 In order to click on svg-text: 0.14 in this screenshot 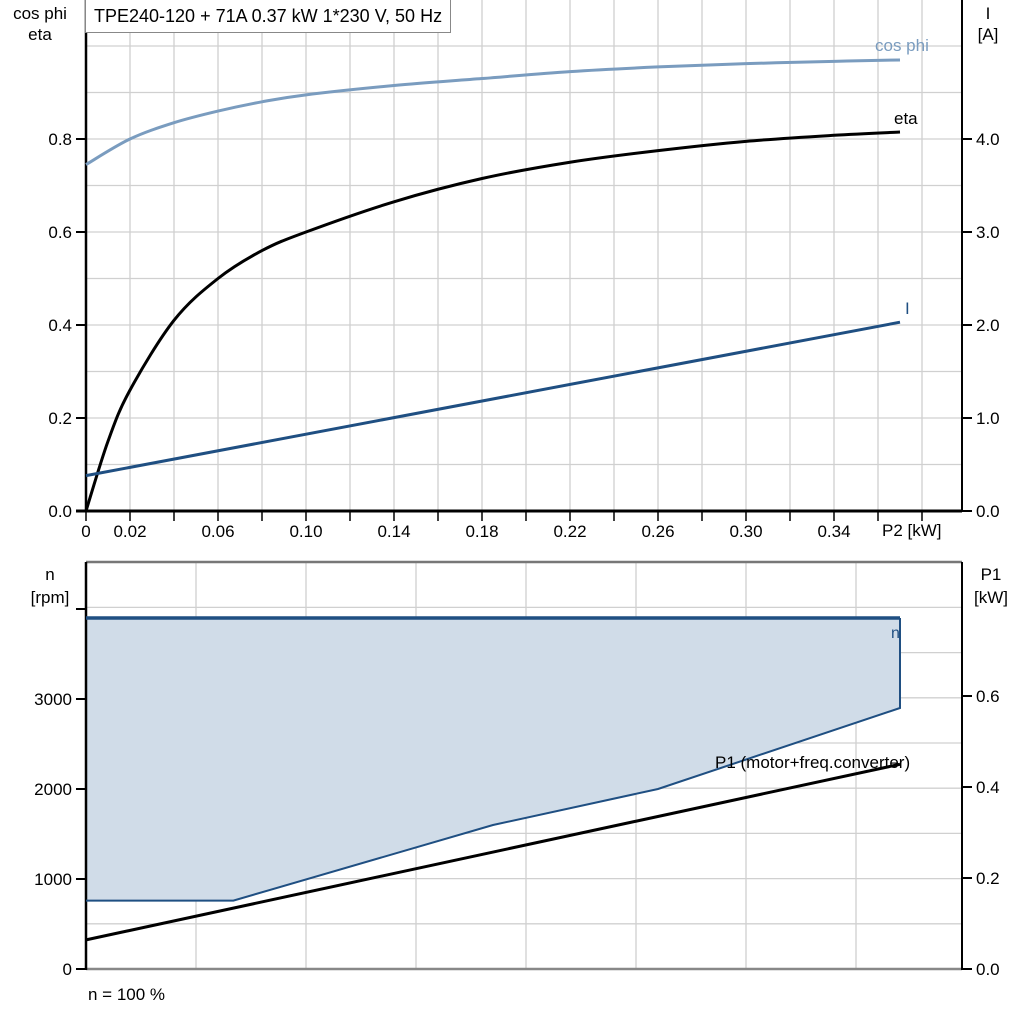, I will do `click(393, 531)`.